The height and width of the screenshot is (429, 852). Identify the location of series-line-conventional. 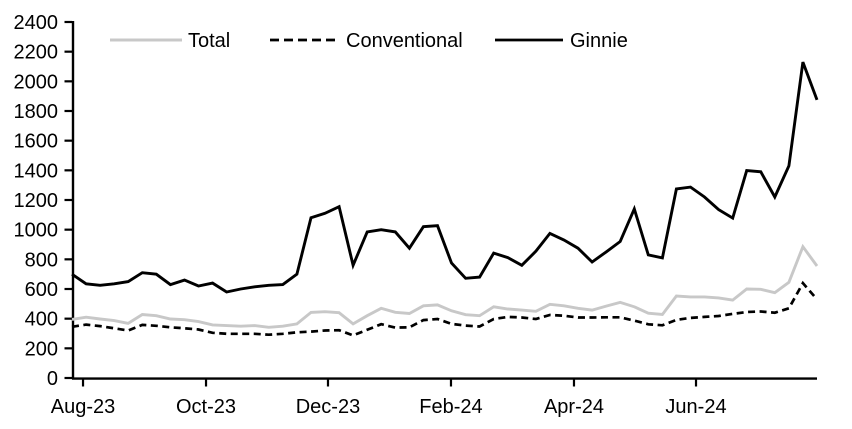
(445, 308).